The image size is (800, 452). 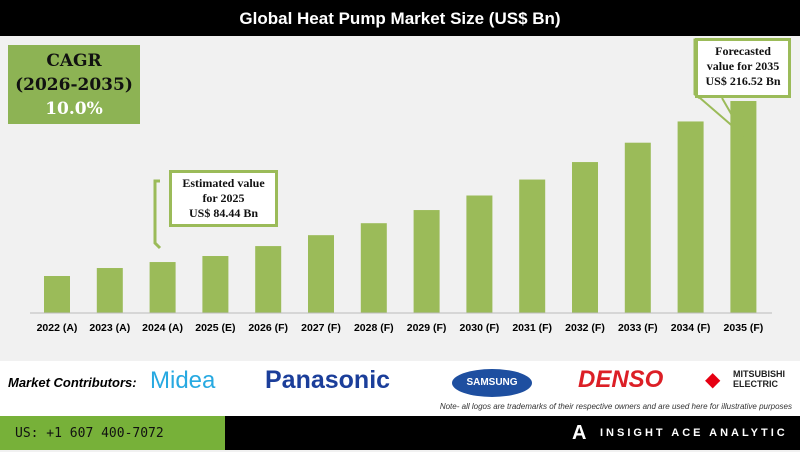 What do you see at coordinates (532, 246) in the screenshot?
I see `bar-2031` at bounding box center [532, 246].